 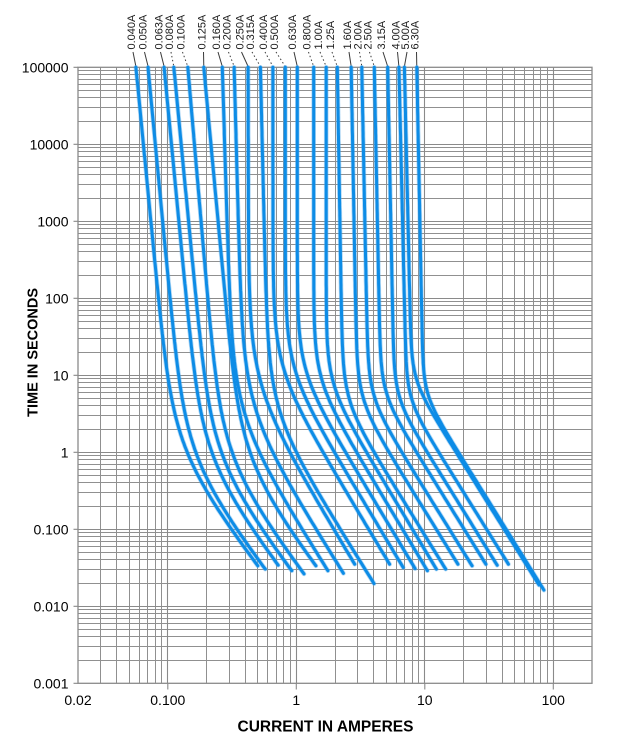 I want to click on svg-text: 0.050A, so click(x=143, y=32).